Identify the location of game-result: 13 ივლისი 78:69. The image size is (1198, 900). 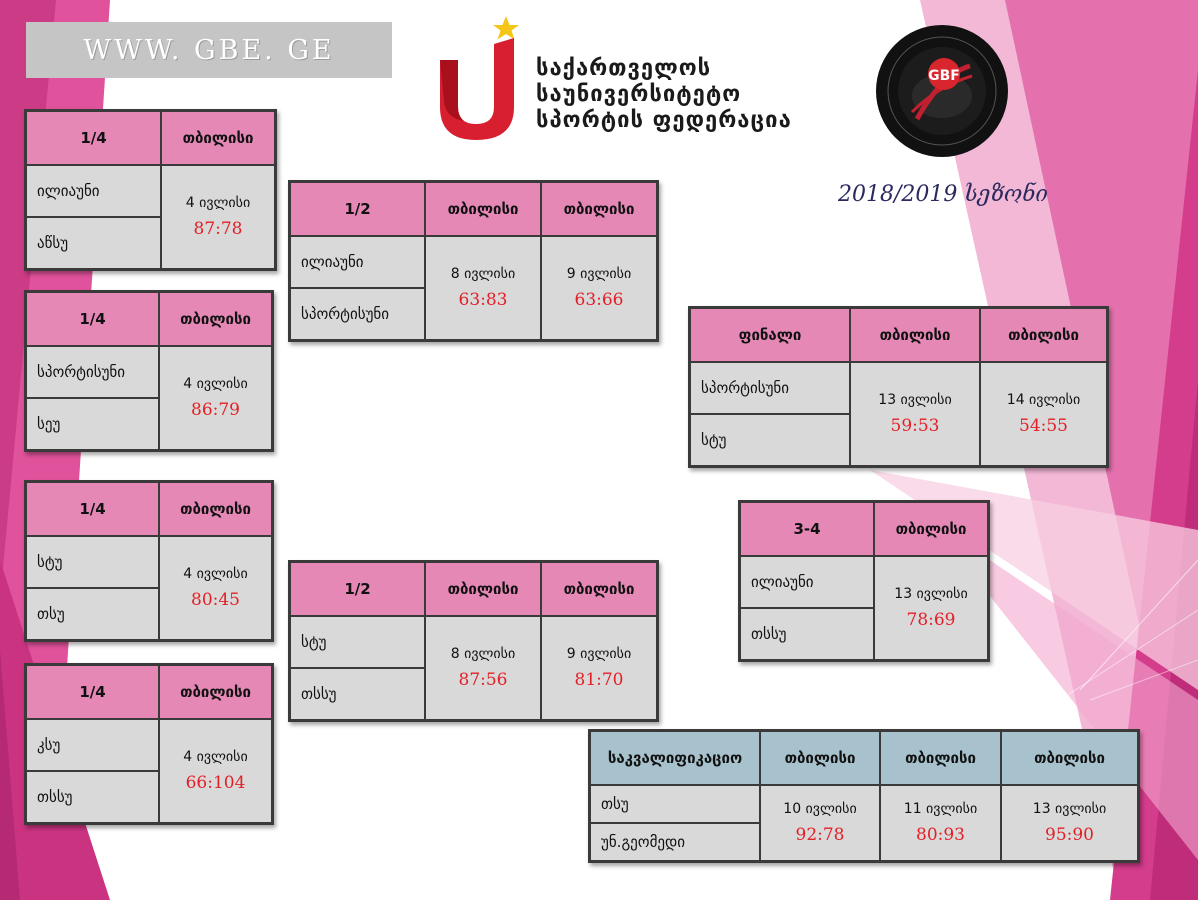
(931, 608).